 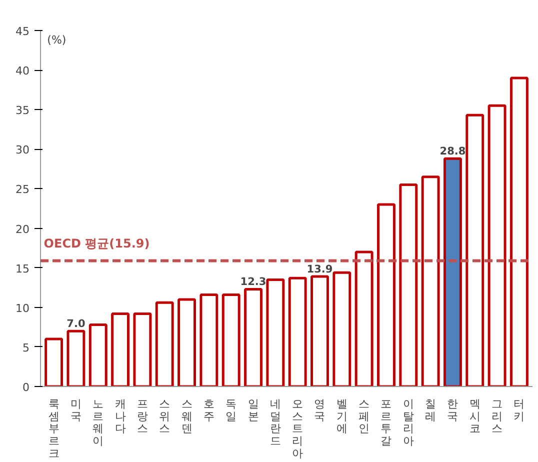 I want to click on x-tick-label: 노르웨이, so click(x=98, y=423).